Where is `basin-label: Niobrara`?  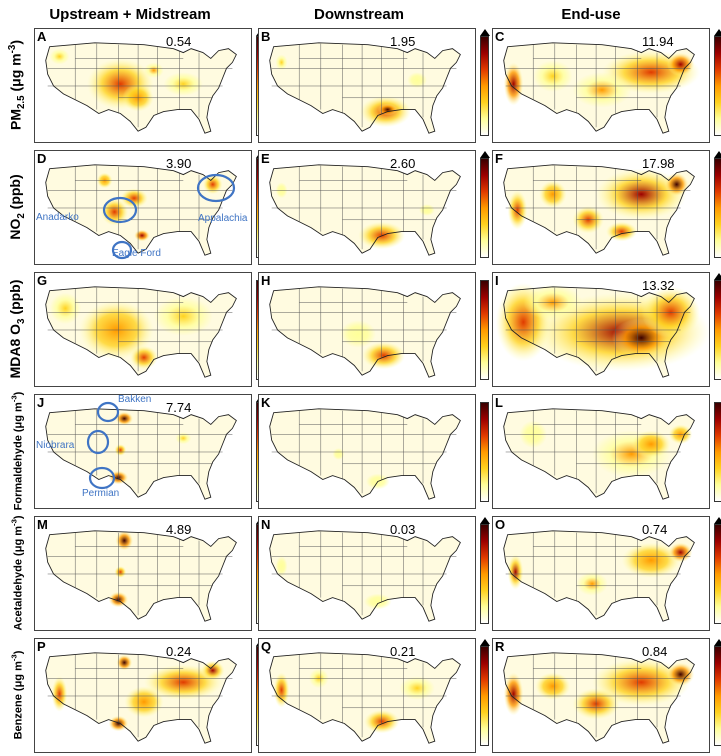
basin-label: Niobrara is located at coordinates (55, 445).